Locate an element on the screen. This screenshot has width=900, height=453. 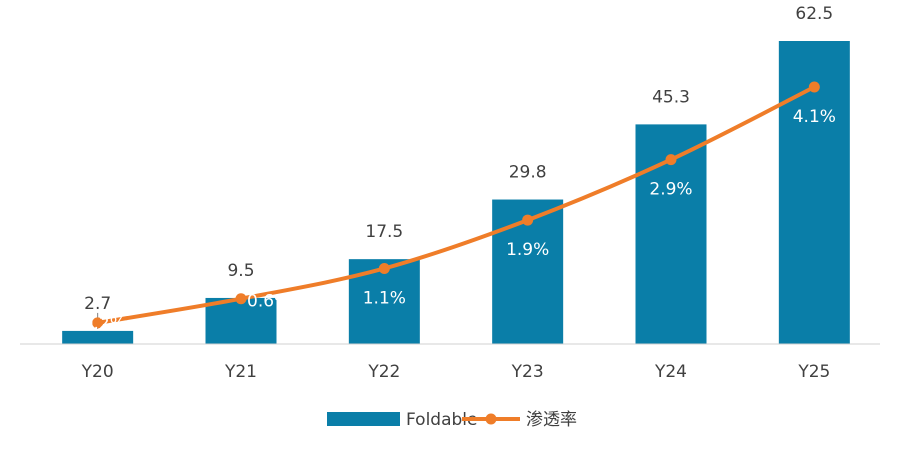
line-point-Y23 is located at coordinates (528, 220).